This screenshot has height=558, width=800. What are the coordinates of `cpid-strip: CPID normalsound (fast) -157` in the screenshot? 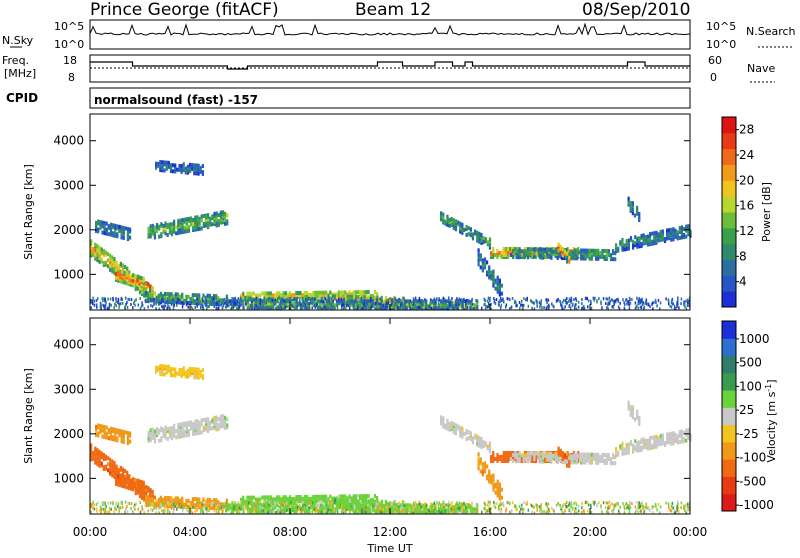 It's located at (348, 98).